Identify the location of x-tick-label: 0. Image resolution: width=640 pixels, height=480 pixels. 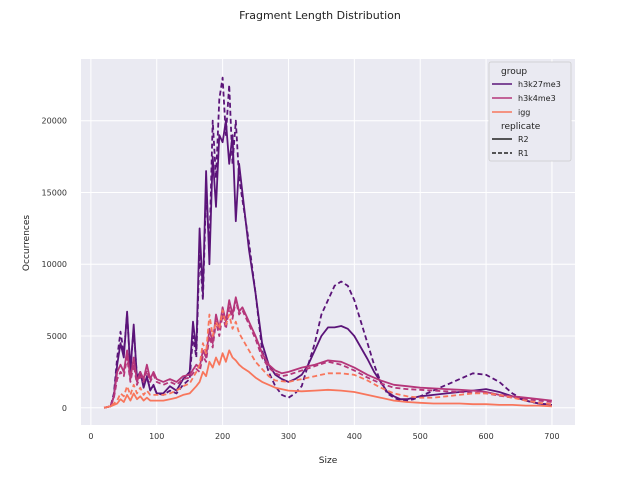
(90, 436).